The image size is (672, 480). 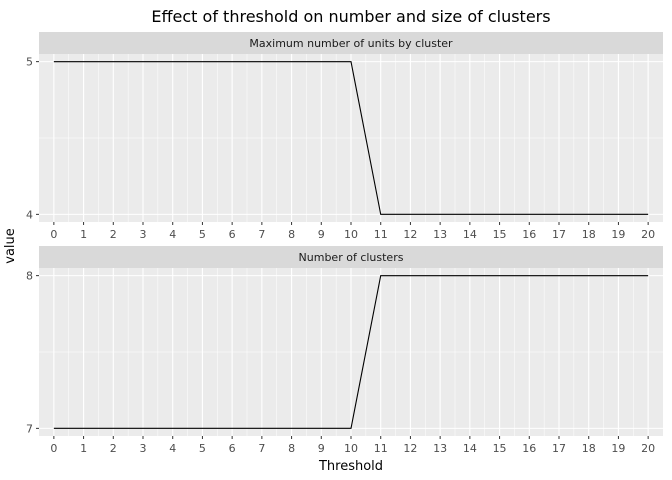 I want to click on y-tick-label: 8, so click(x=29, y=276).